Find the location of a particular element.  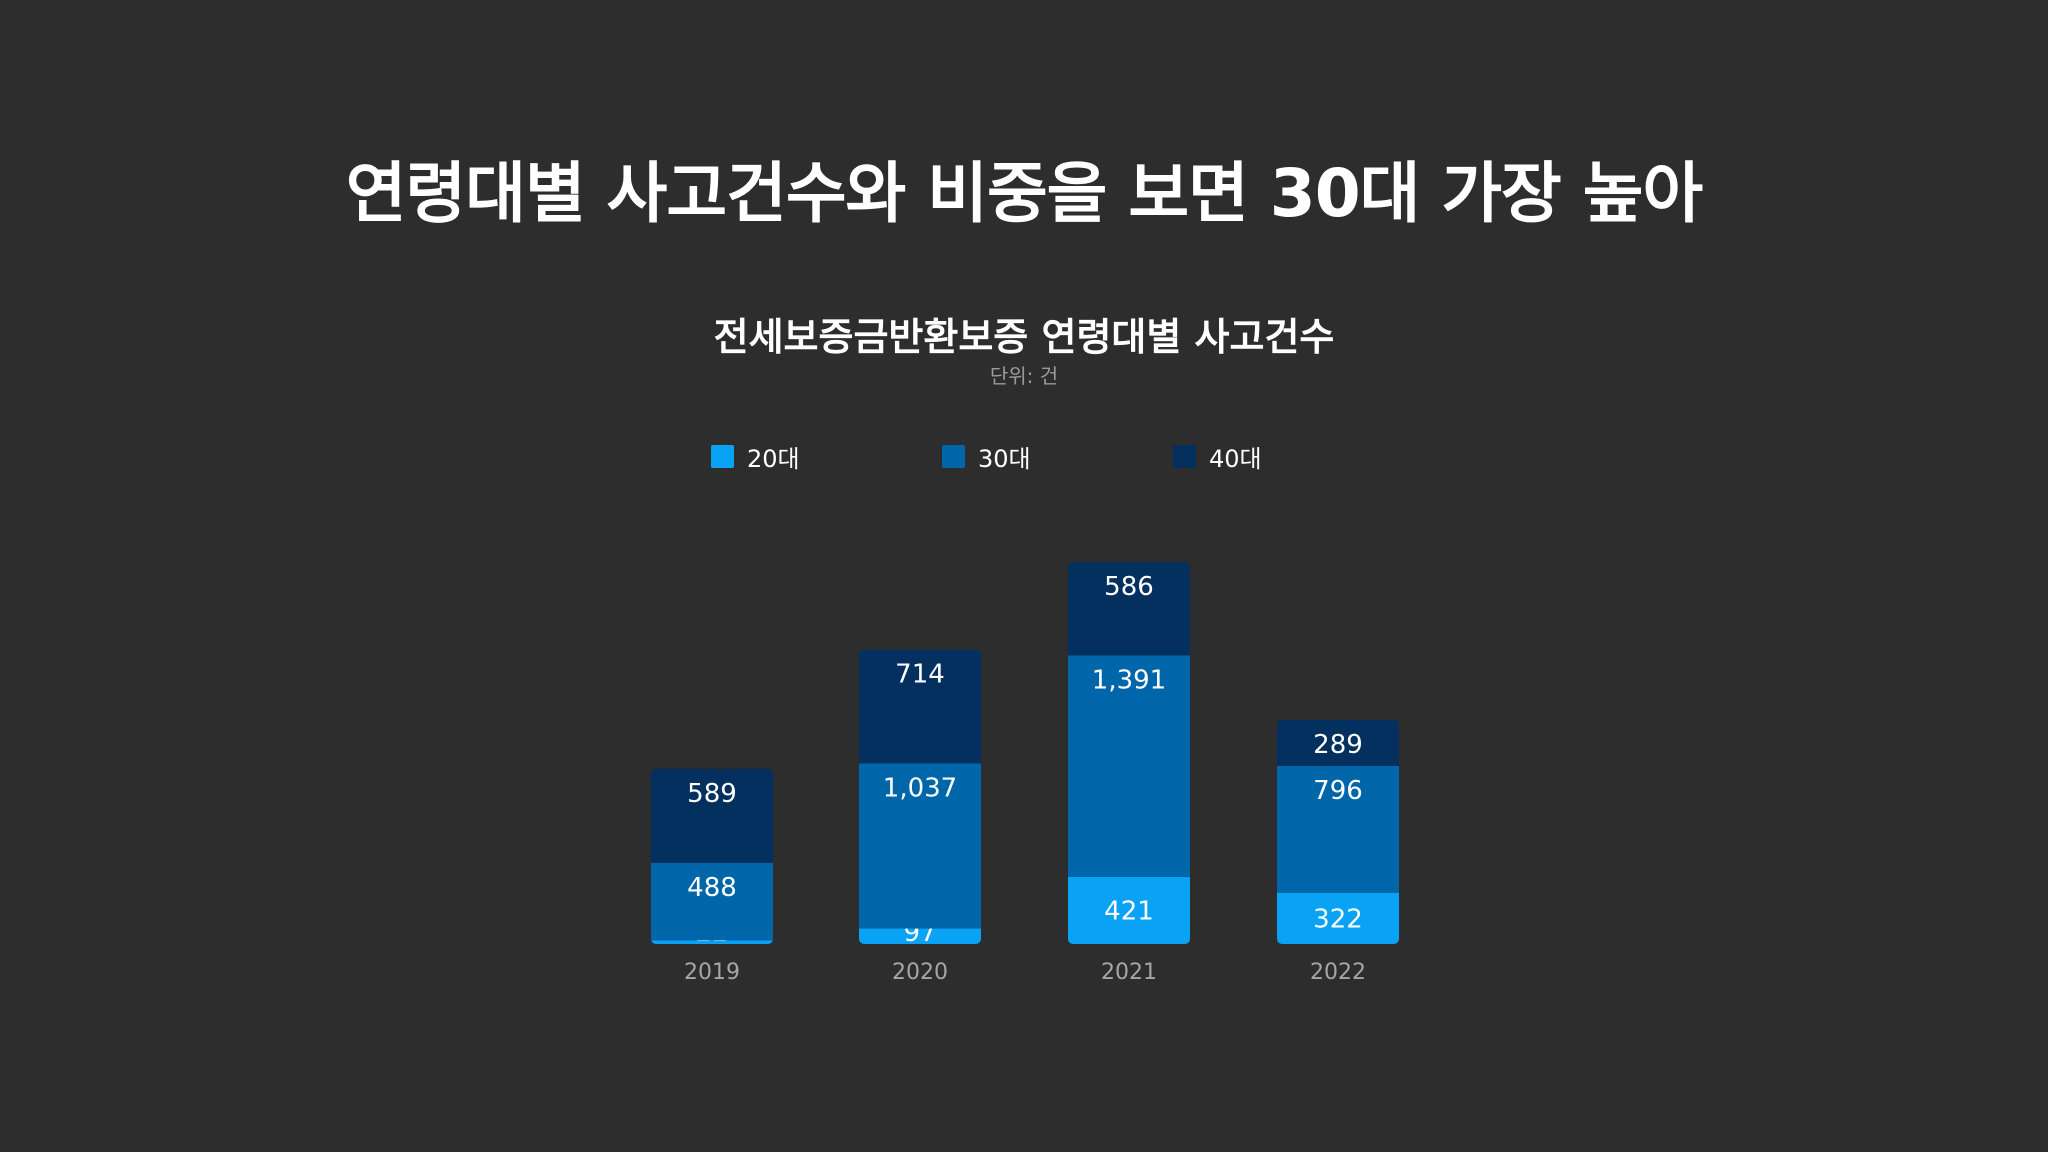

legend-swatch-40s is located at coordinates (1184, 456).